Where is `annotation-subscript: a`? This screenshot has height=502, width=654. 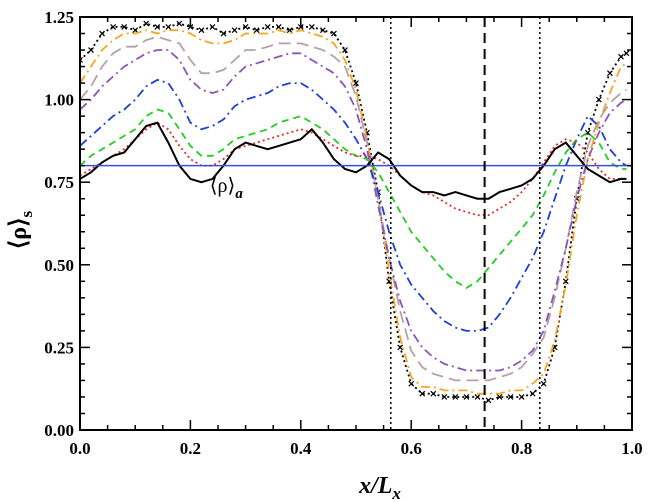 annotation-subscript: a is located at coordinates (239, 194).